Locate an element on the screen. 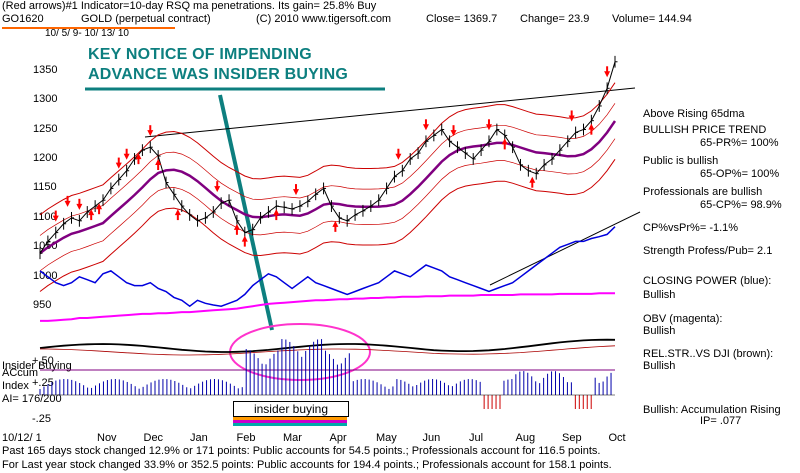 This screenshot has height=473, width=800. band-magenta is located at coordinates (290, 421).